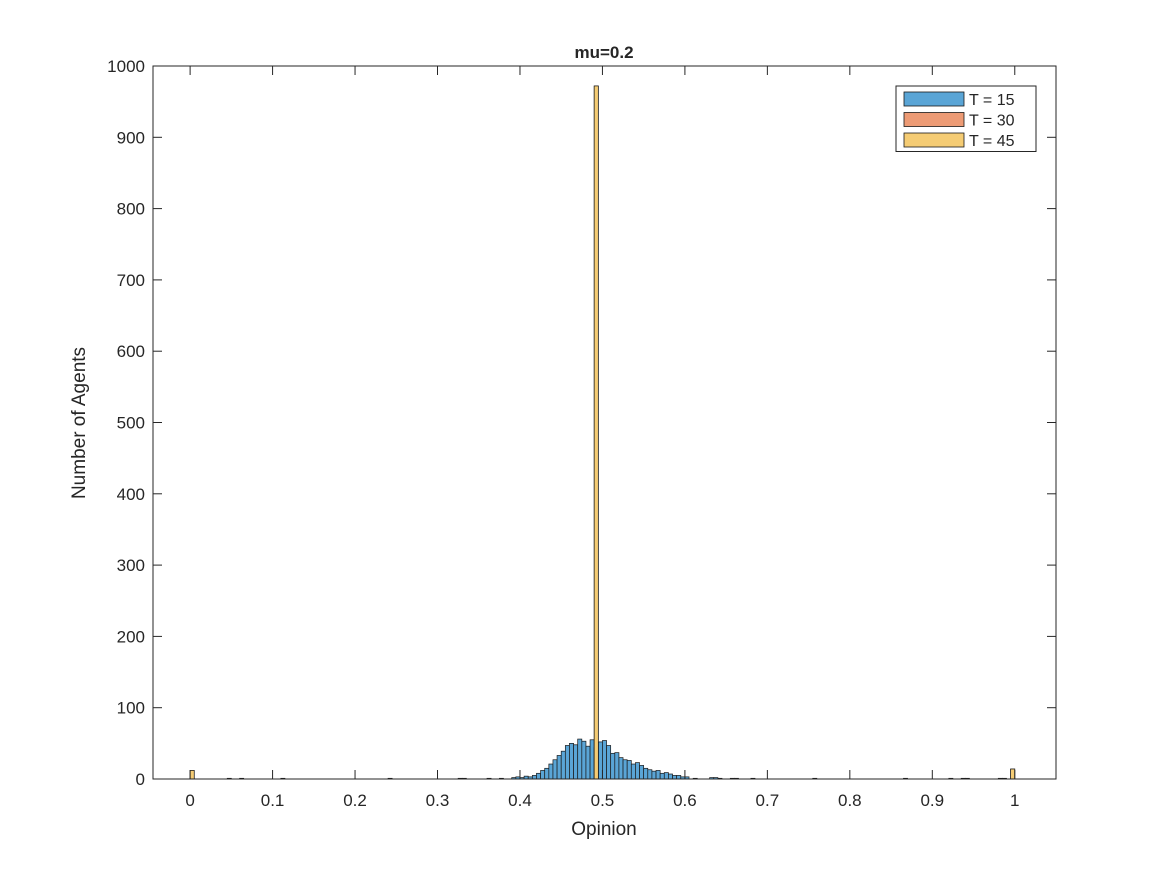 The width and height of the screenshot is (1167, 880). What do you see at coordinates (932, 800) in the screenshot?
I see `x-tick-label: 0.9` at bounding box center [932, 800].